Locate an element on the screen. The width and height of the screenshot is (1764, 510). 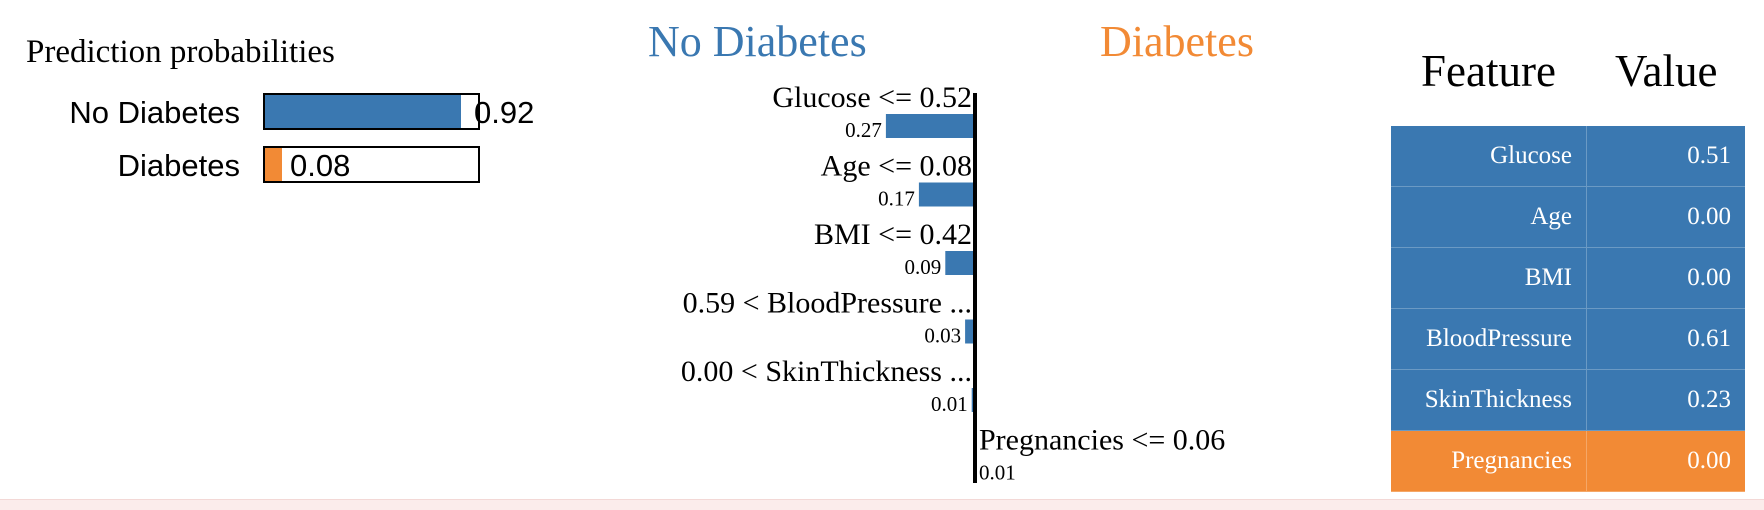
table-row: SkinThickness 0.23 is located at coordinates (1568, 400).